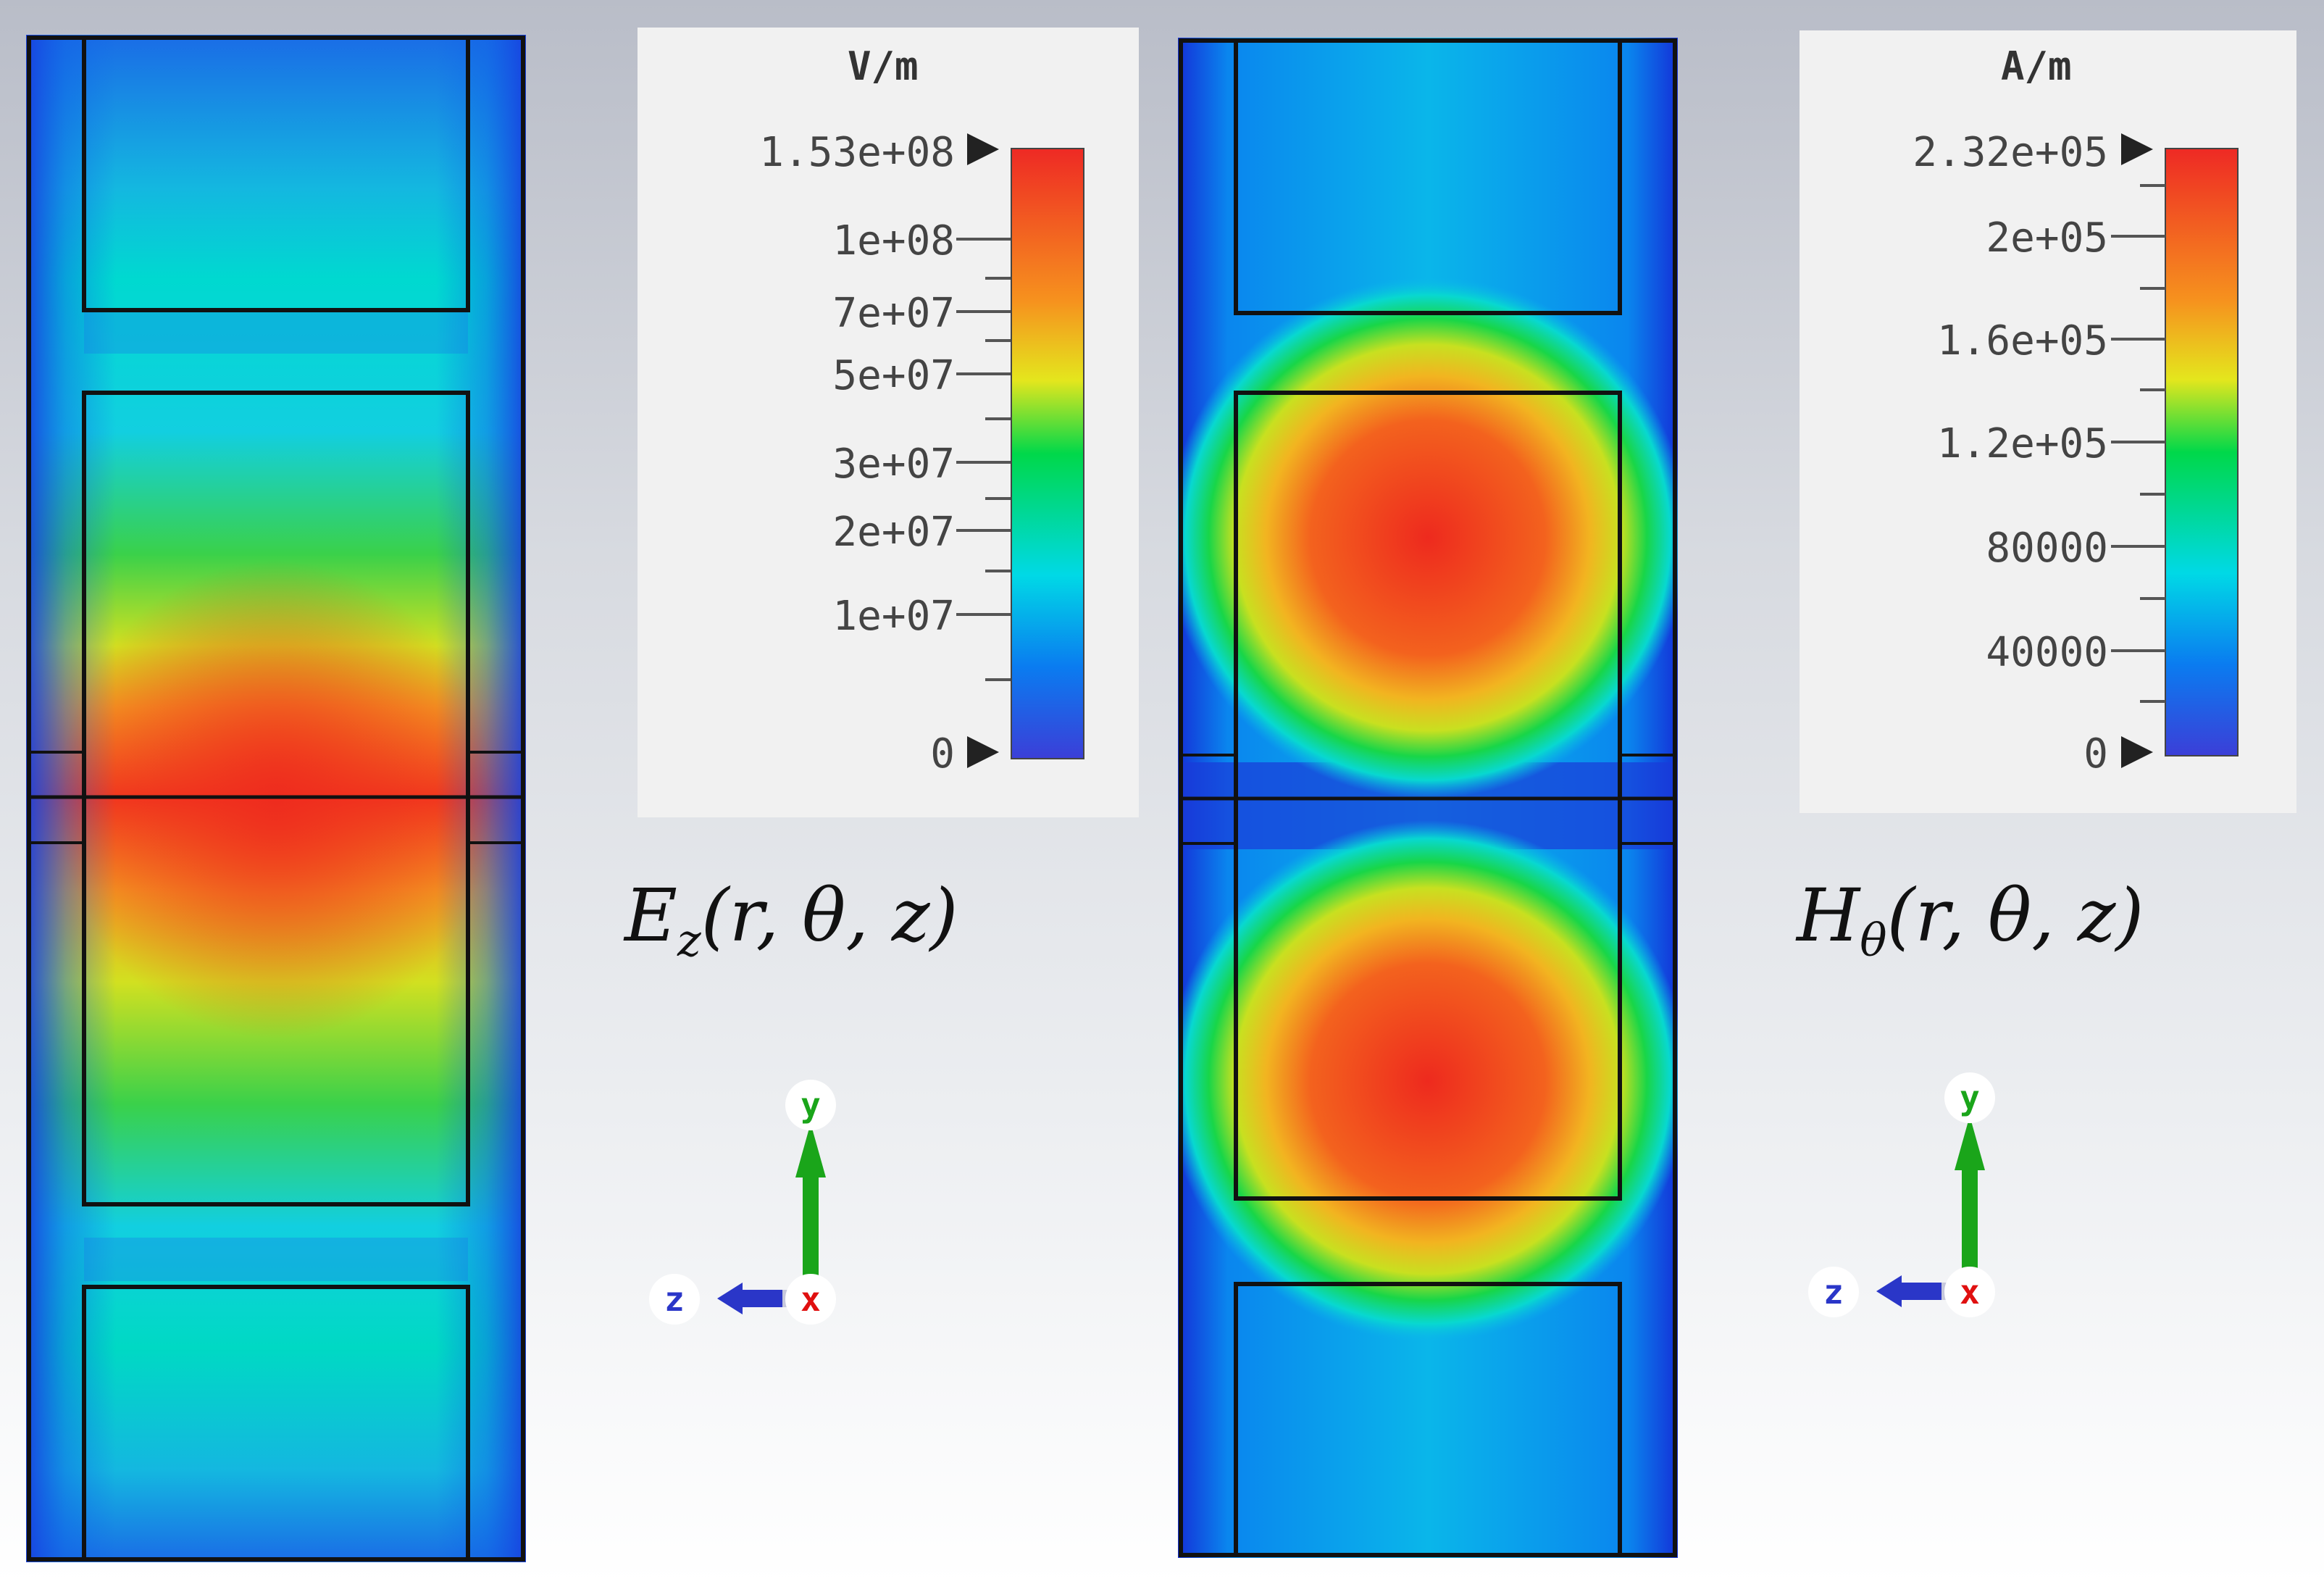 This screenshot has width=2324, height=1584. I want to click on ez-legend-unit: V/m, so click(884, 66).